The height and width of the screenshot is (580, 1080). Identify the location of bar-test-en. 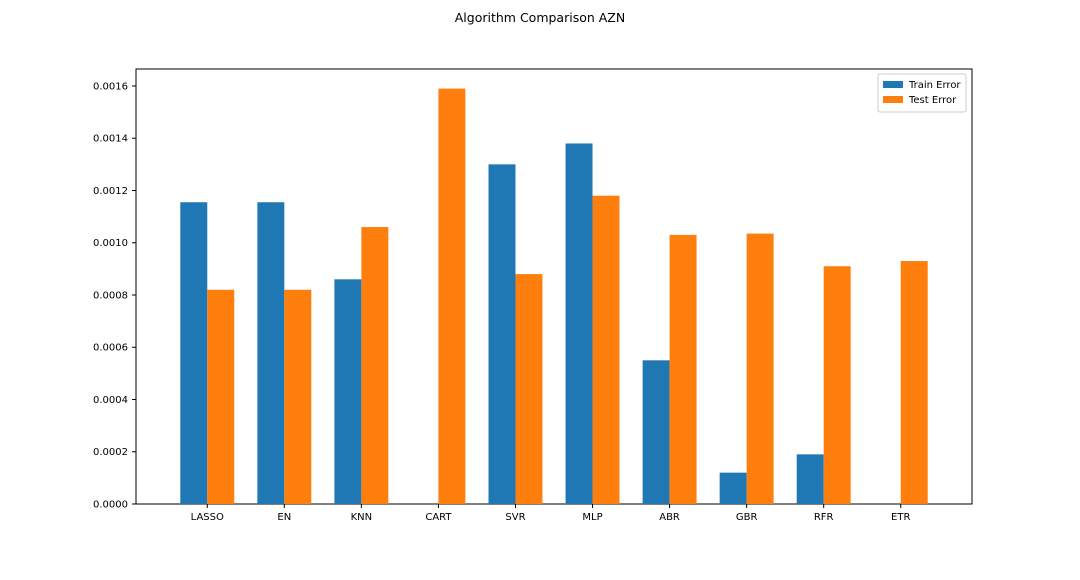
(298, 396).